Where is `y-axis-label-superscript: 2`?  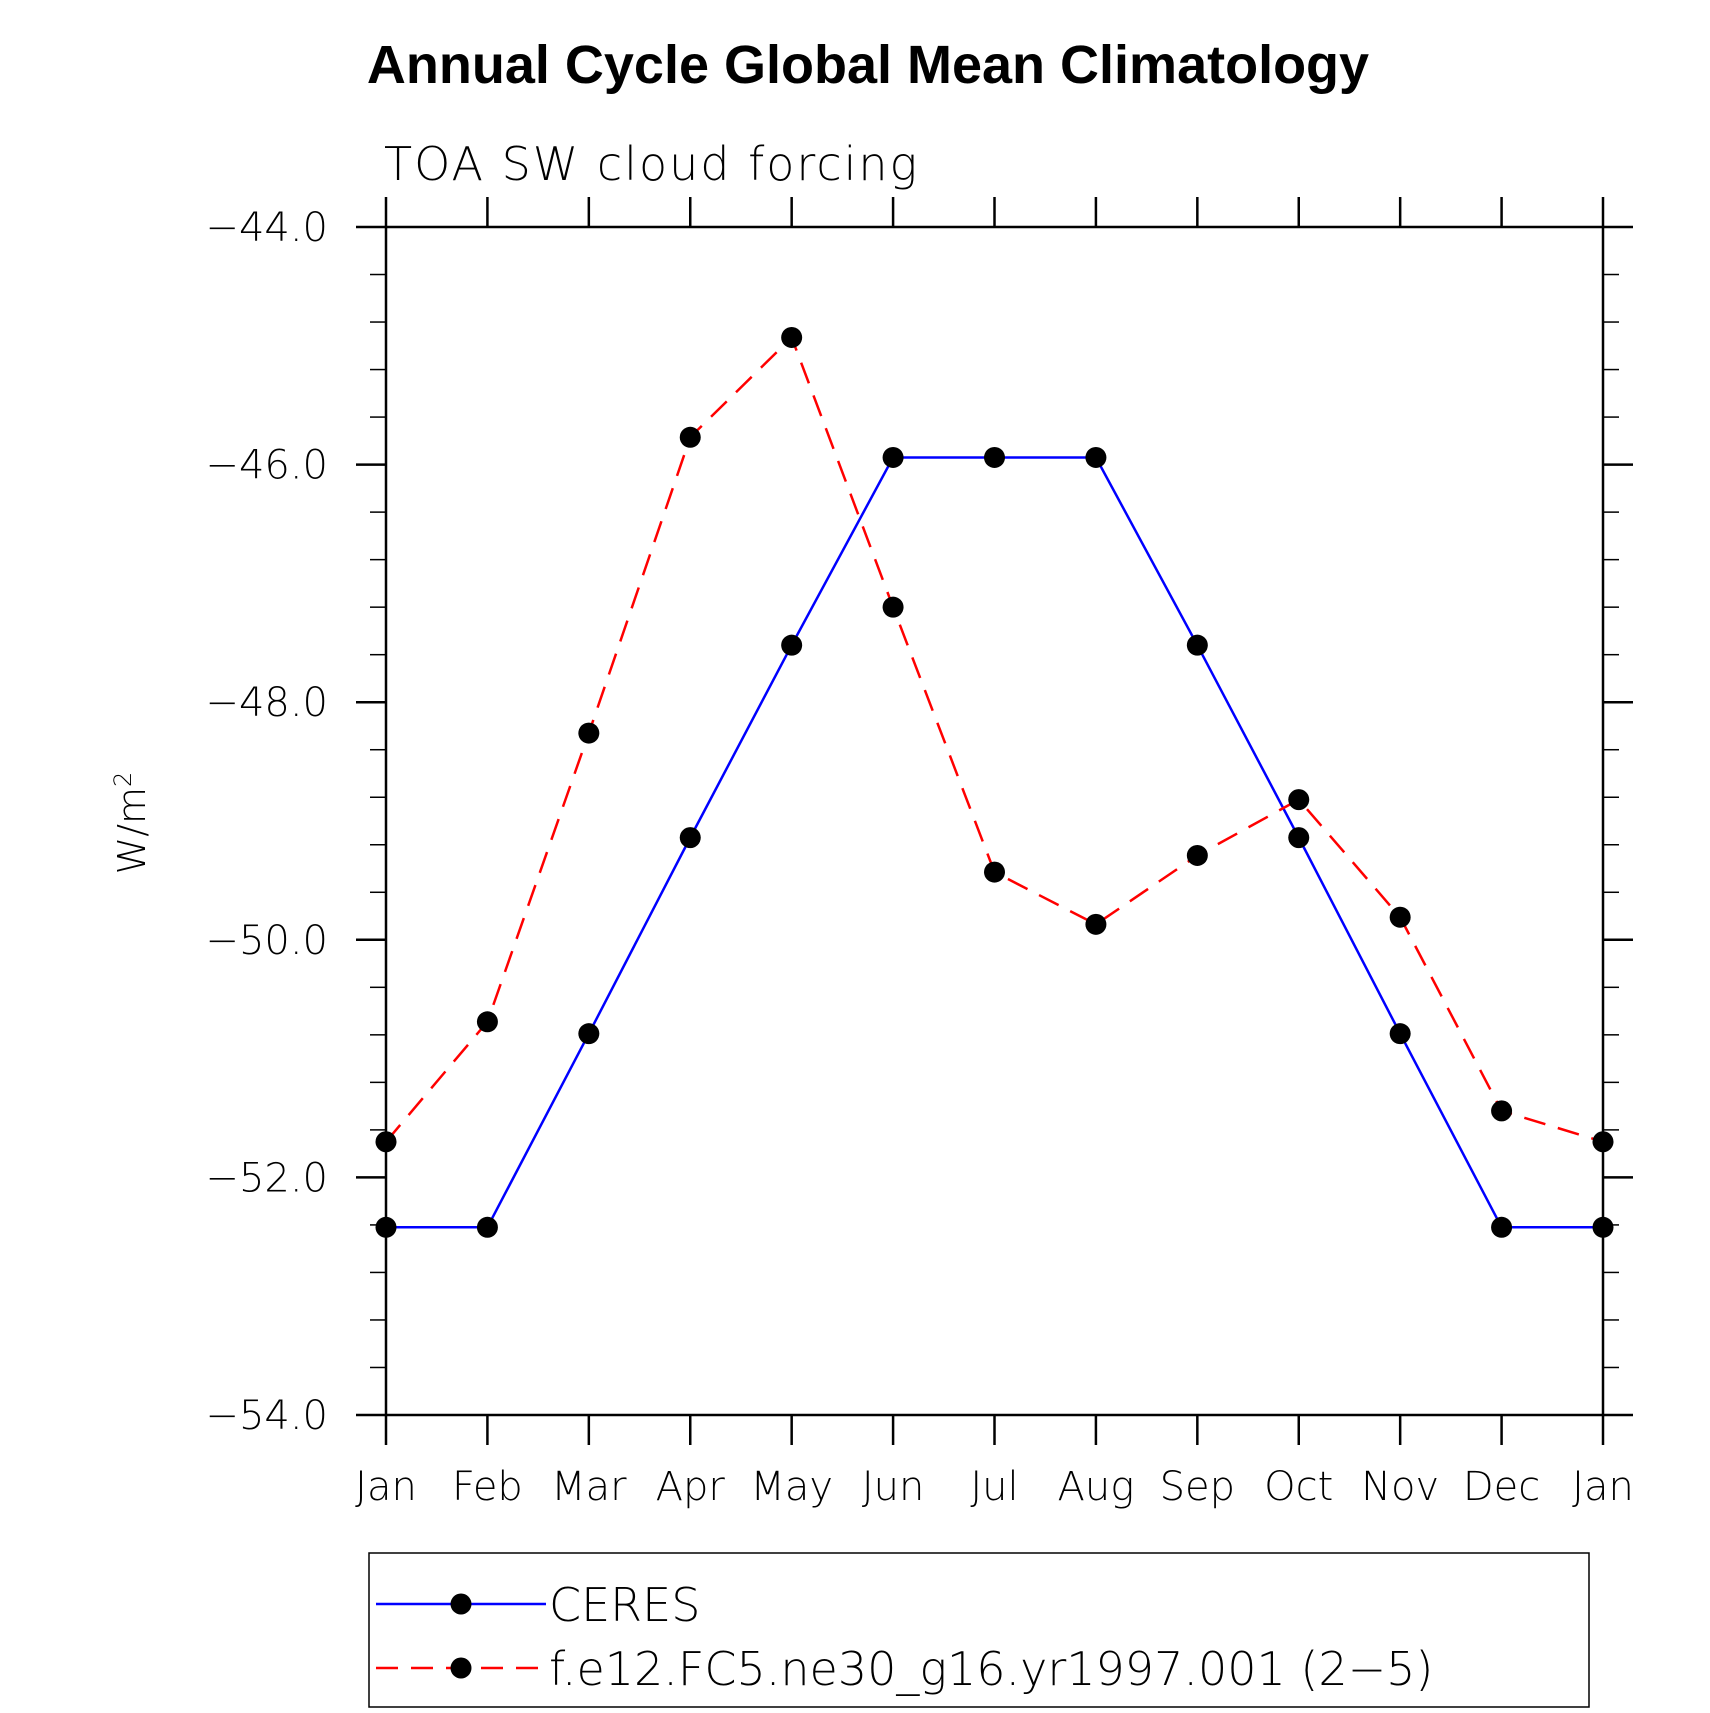
y-axis-label-superscript: 2 is located at coordinates (123, 779).